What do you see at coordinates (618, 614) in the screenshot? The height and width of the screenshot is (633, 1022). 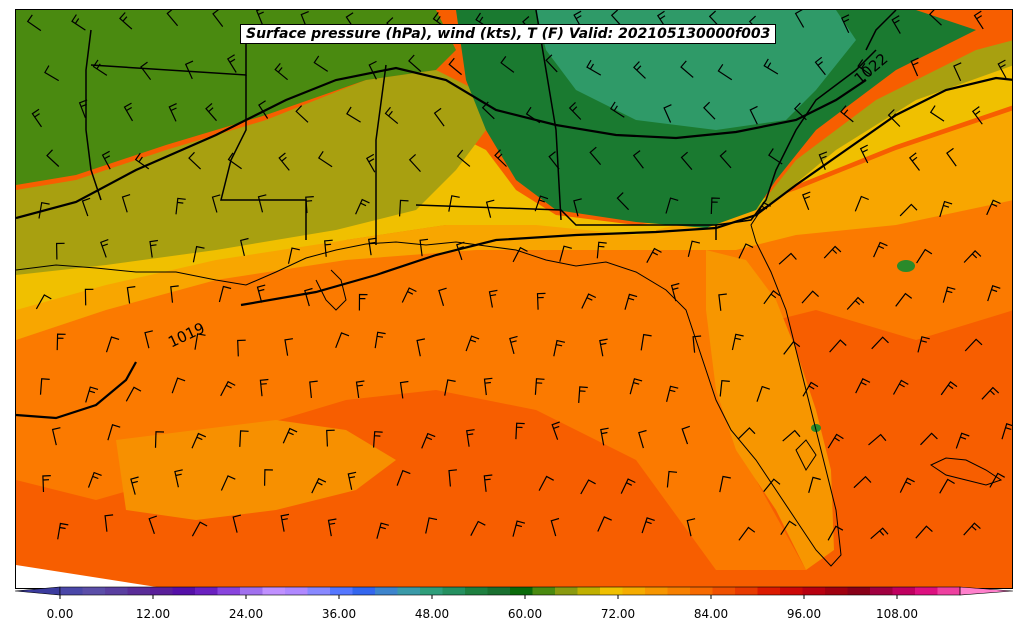 I see `colorbar-tick-label: 72.00` at bounding box center [618, 614].